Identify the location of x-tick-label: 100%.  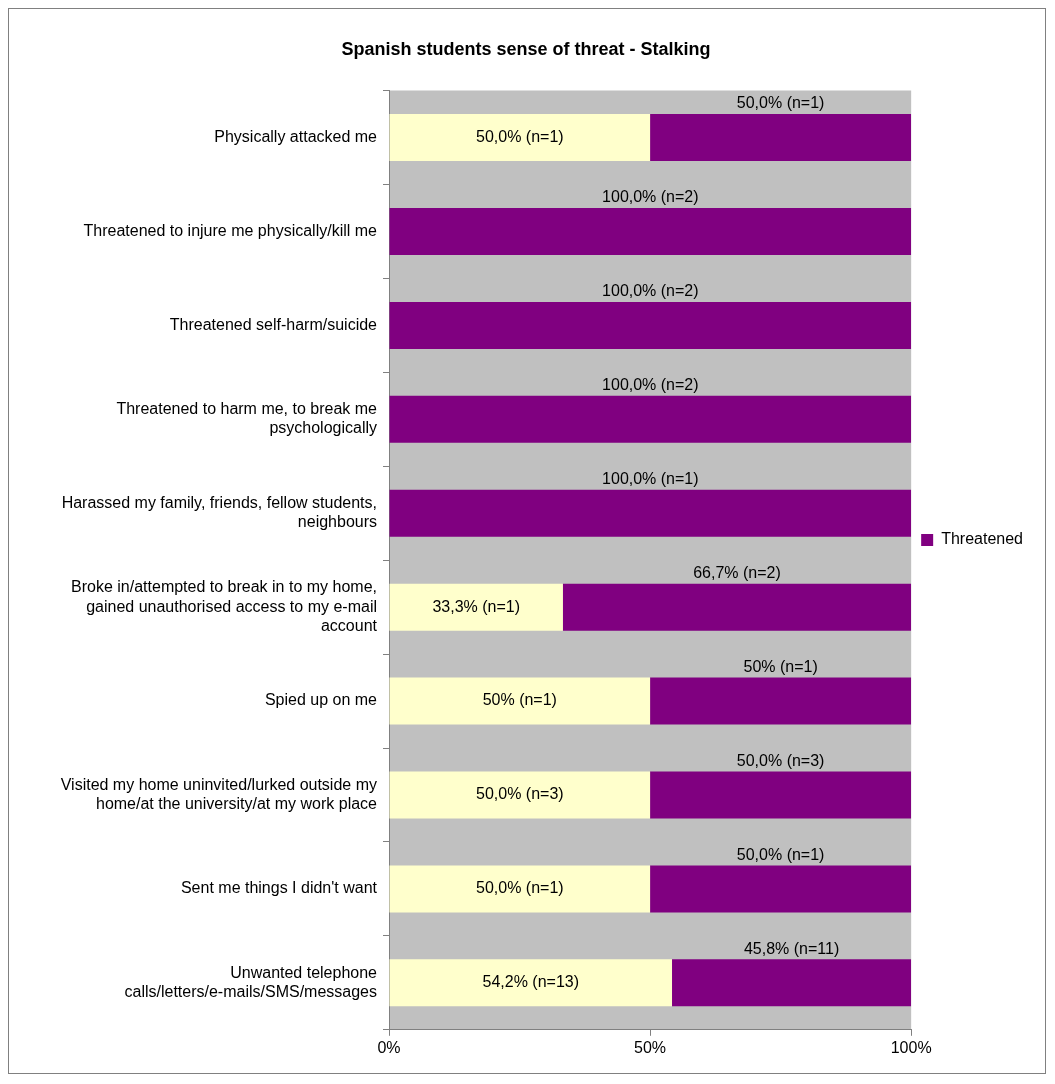
(911, 1047).